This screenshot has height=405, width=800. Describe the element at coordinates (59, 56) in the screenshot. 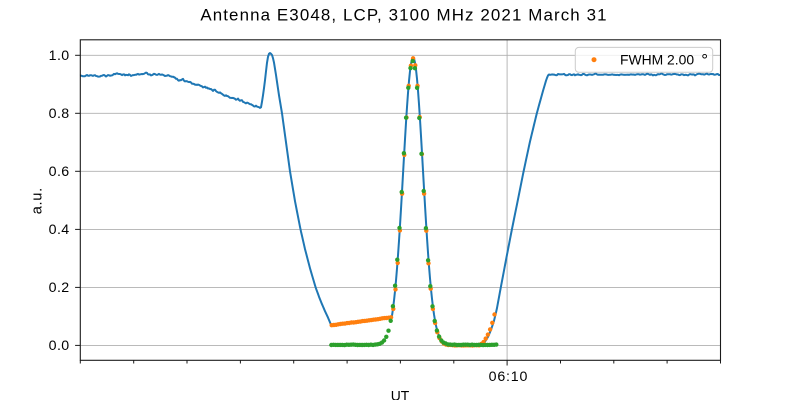

I see `svg-text: 1.0` at that location.